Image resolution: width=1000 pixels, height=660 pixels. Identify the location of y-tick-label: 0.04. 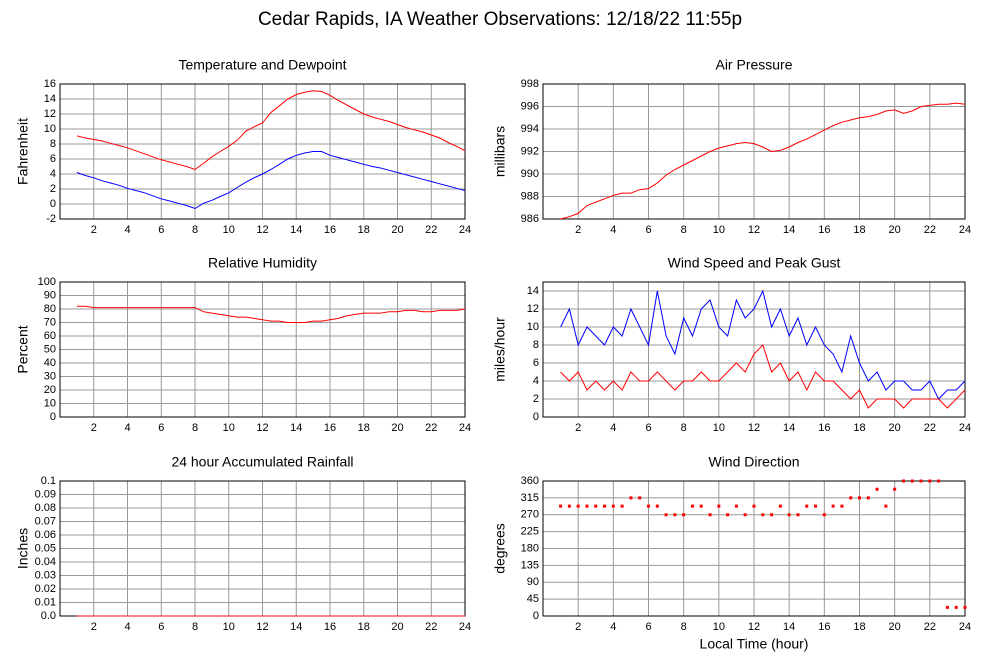
(45, 562).